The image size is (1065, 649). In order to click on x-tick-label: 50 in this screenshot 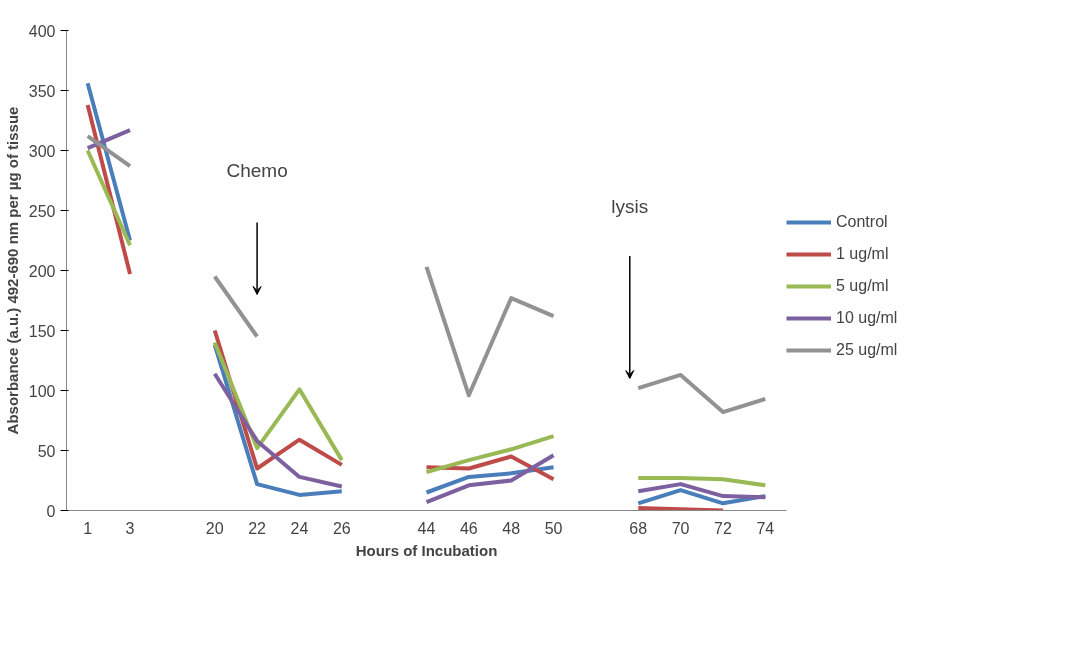, I will do `click(553, 528)`.